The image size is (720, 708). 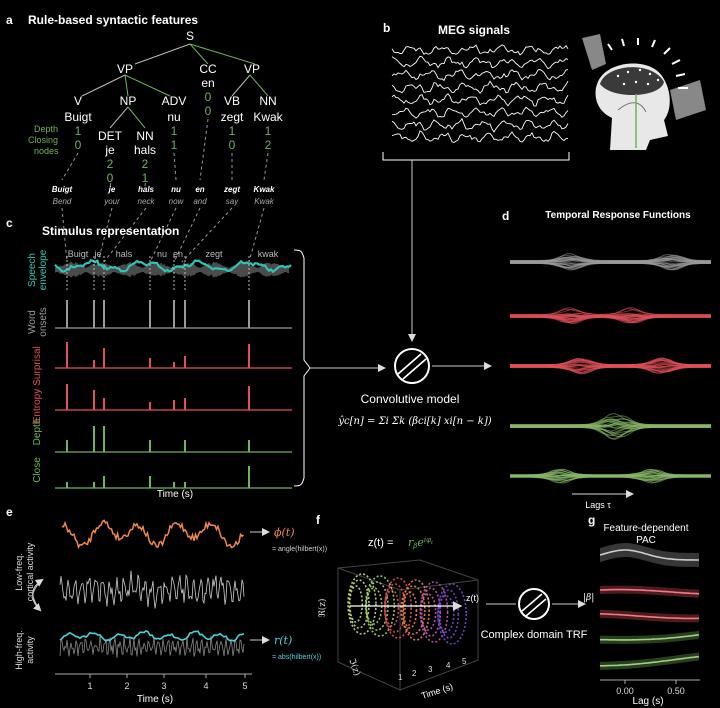 What do you see at coordinates (46, 151) in the screenshot?
I see `closing-label-2: nodes` at bounding box center [46, 151].